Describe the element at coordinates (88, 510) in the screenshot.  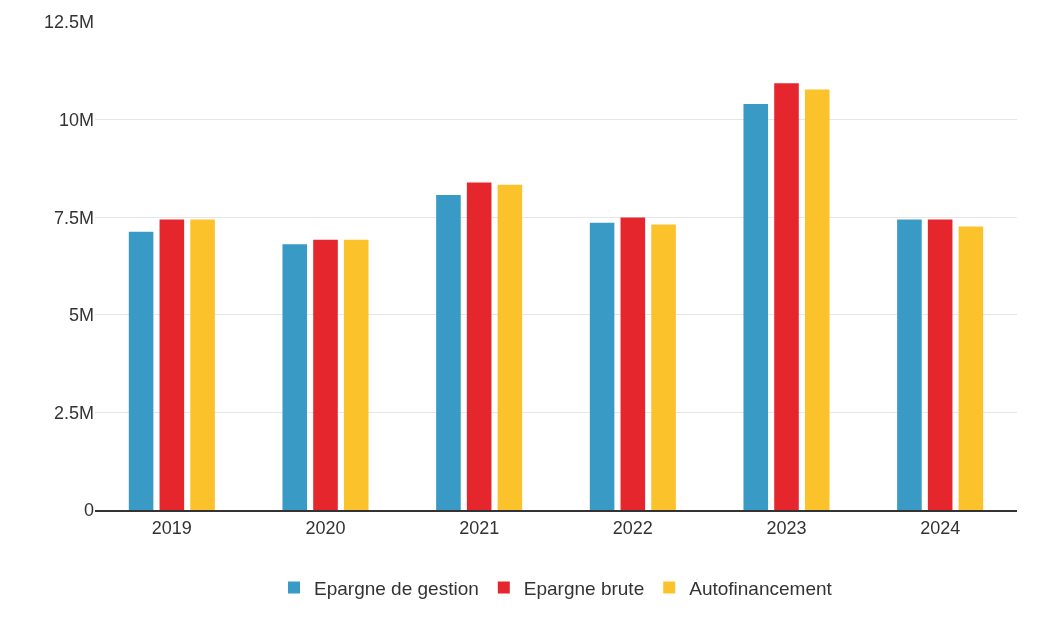
I see `y-tick-label: 0` at that location.